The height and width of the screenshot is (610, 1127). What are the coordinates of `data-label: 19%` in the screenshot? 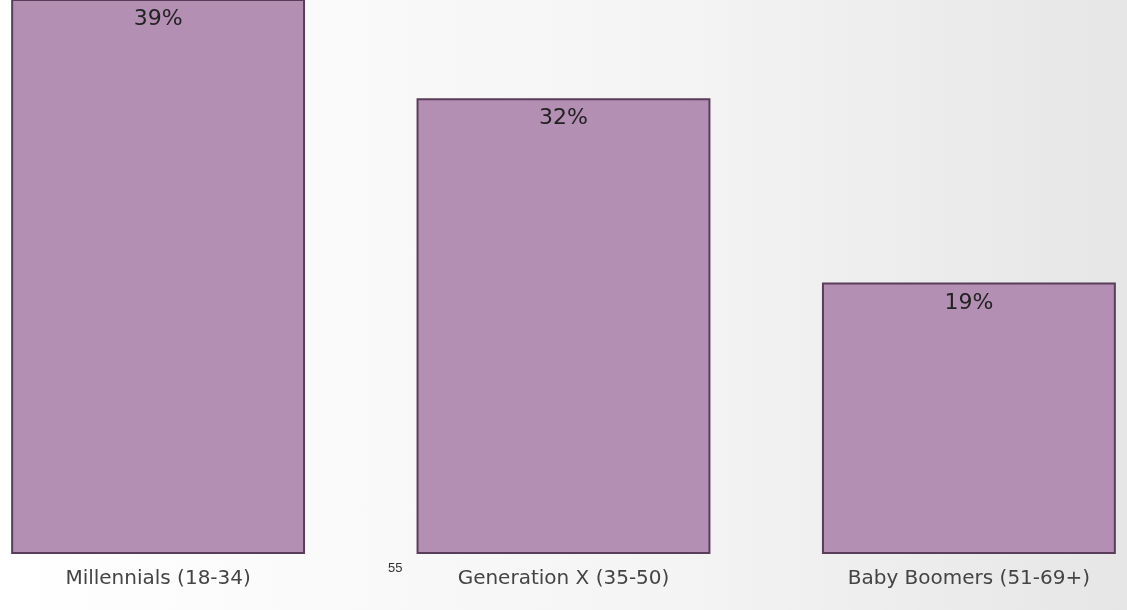 It's located at (969, 301).